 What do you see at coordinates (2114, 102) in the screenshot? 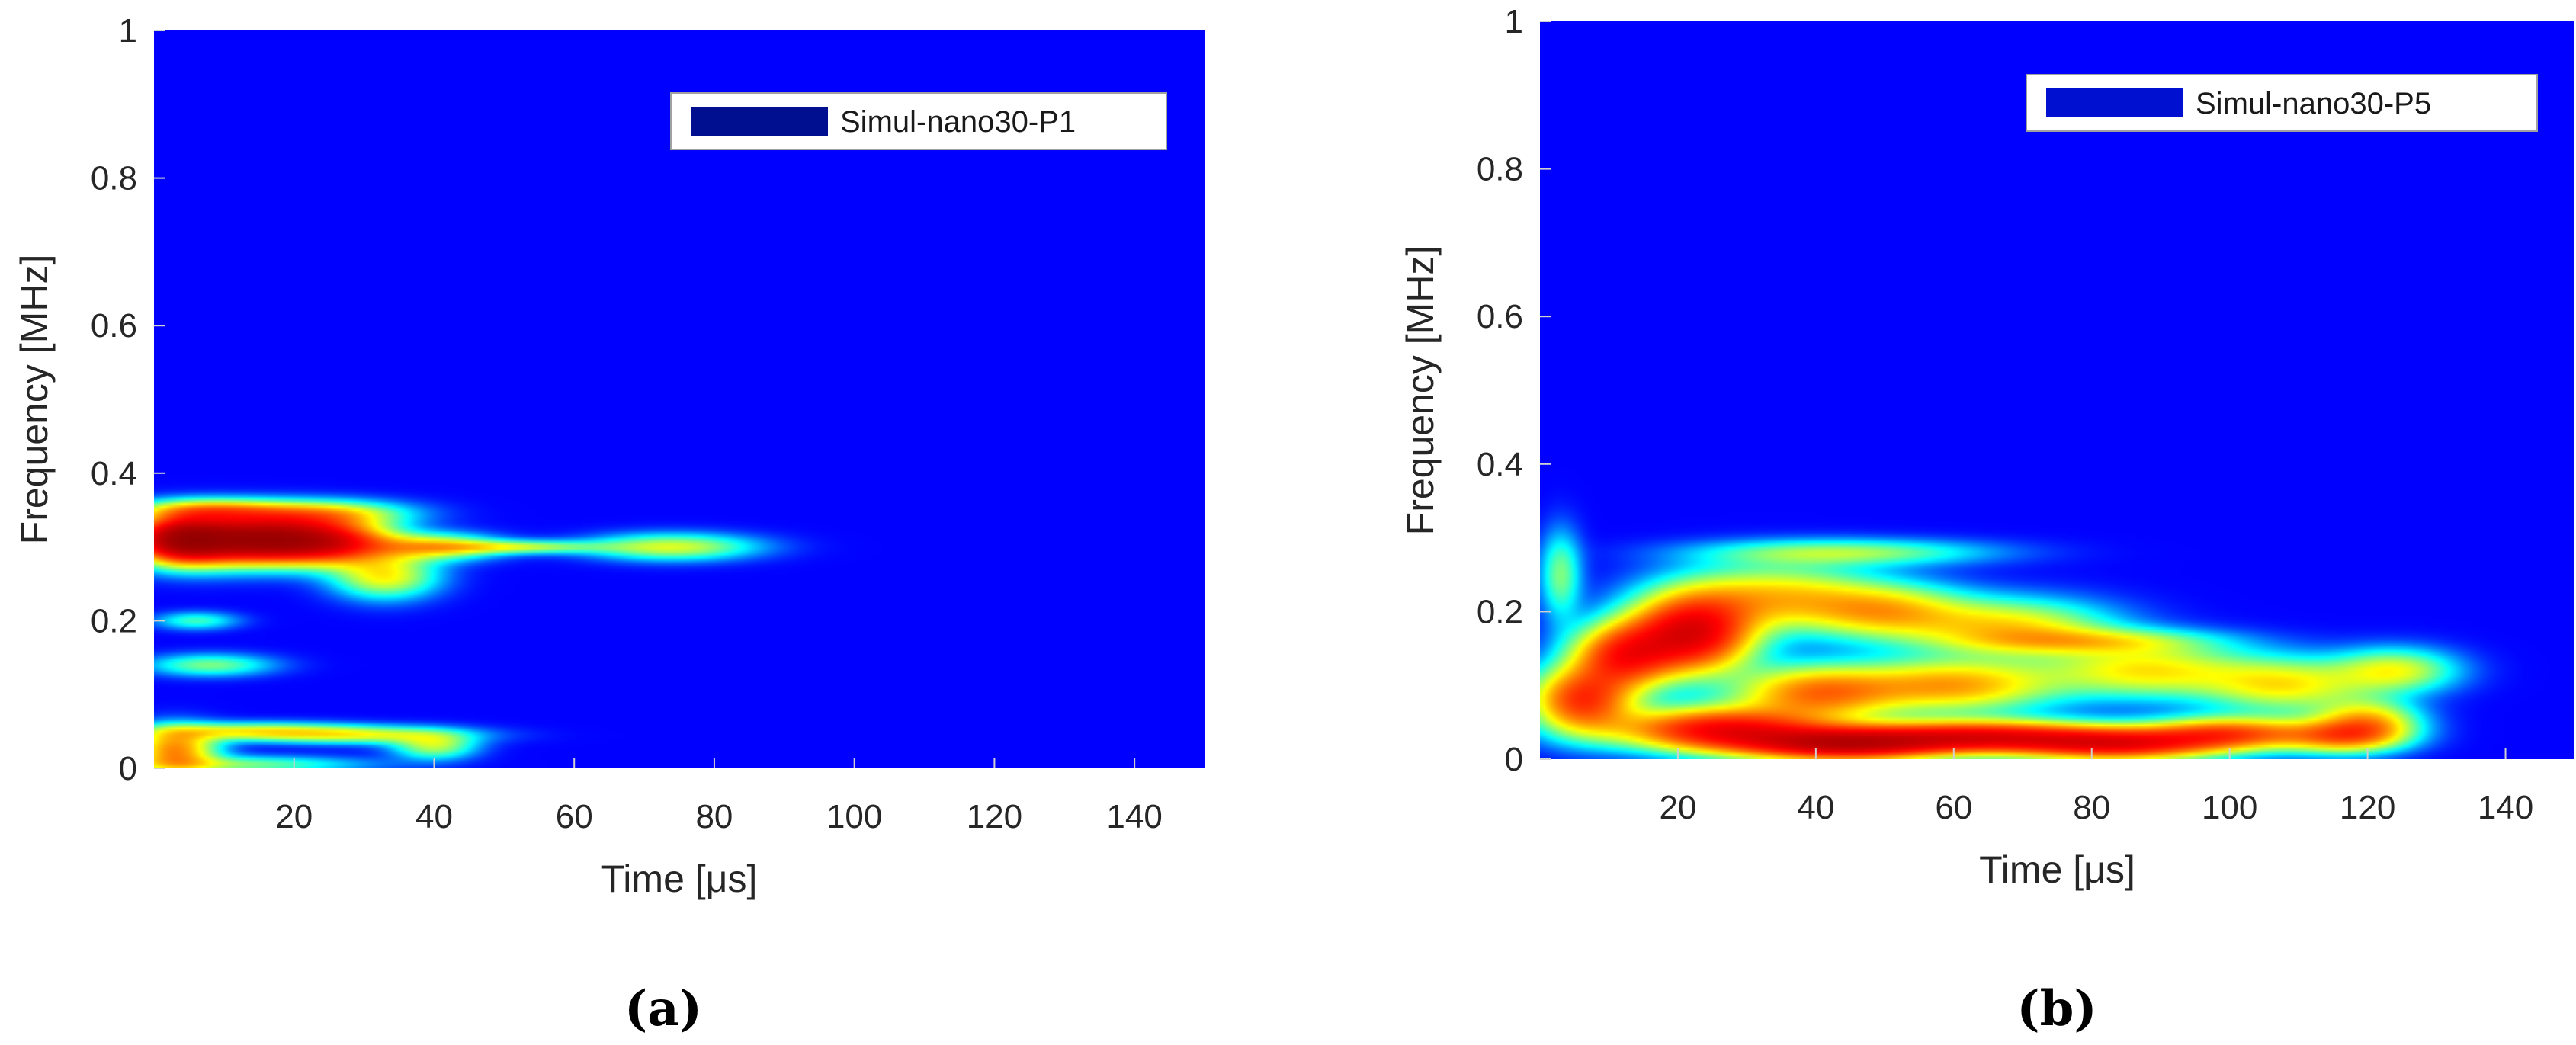
I see `legend-swatch-b` at bounding box center [2114, 102].